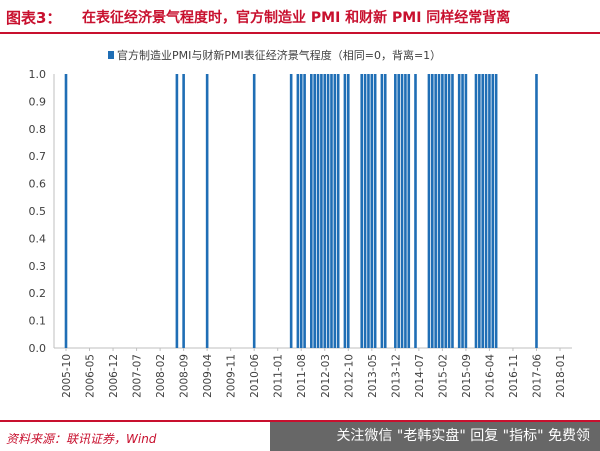 The width and height of the screenshot is (600, 451). Describe the element at coordinates (38, 293) in the screenshot. I see `y-tick-label: 0.2` at that location.